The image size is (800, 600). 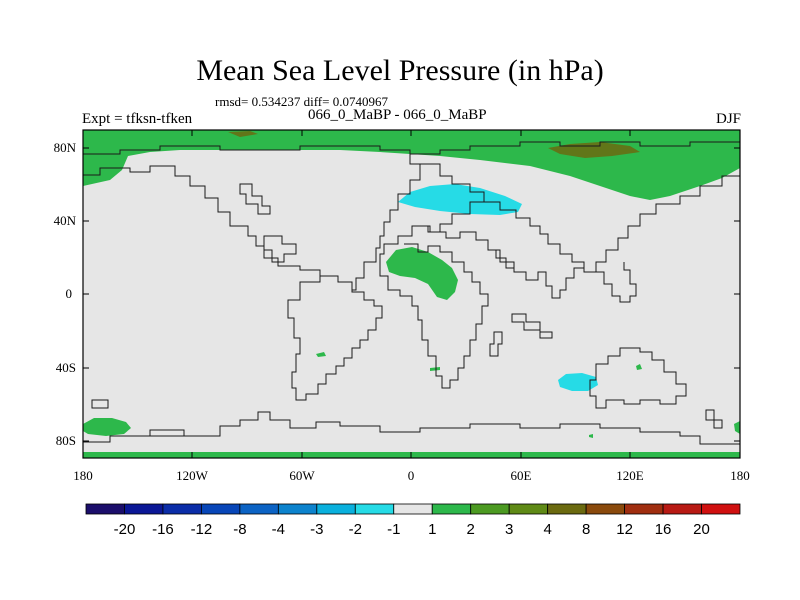 I want to click on lon-label-180w: 180, so click(x=83, y=475).